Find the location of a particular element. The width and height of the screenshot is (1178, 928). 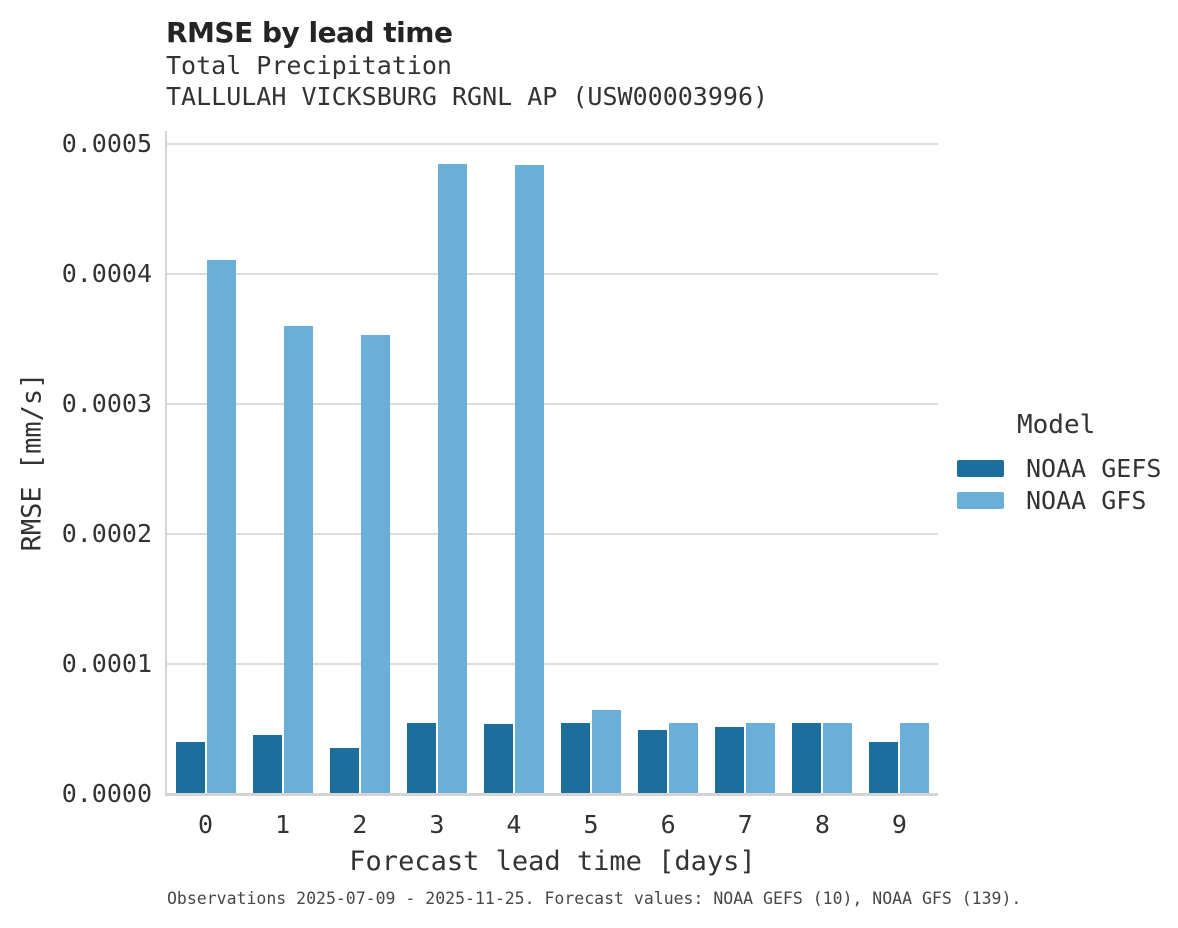

x-tick-label-8: 8 is located at coordinates (822, 824).